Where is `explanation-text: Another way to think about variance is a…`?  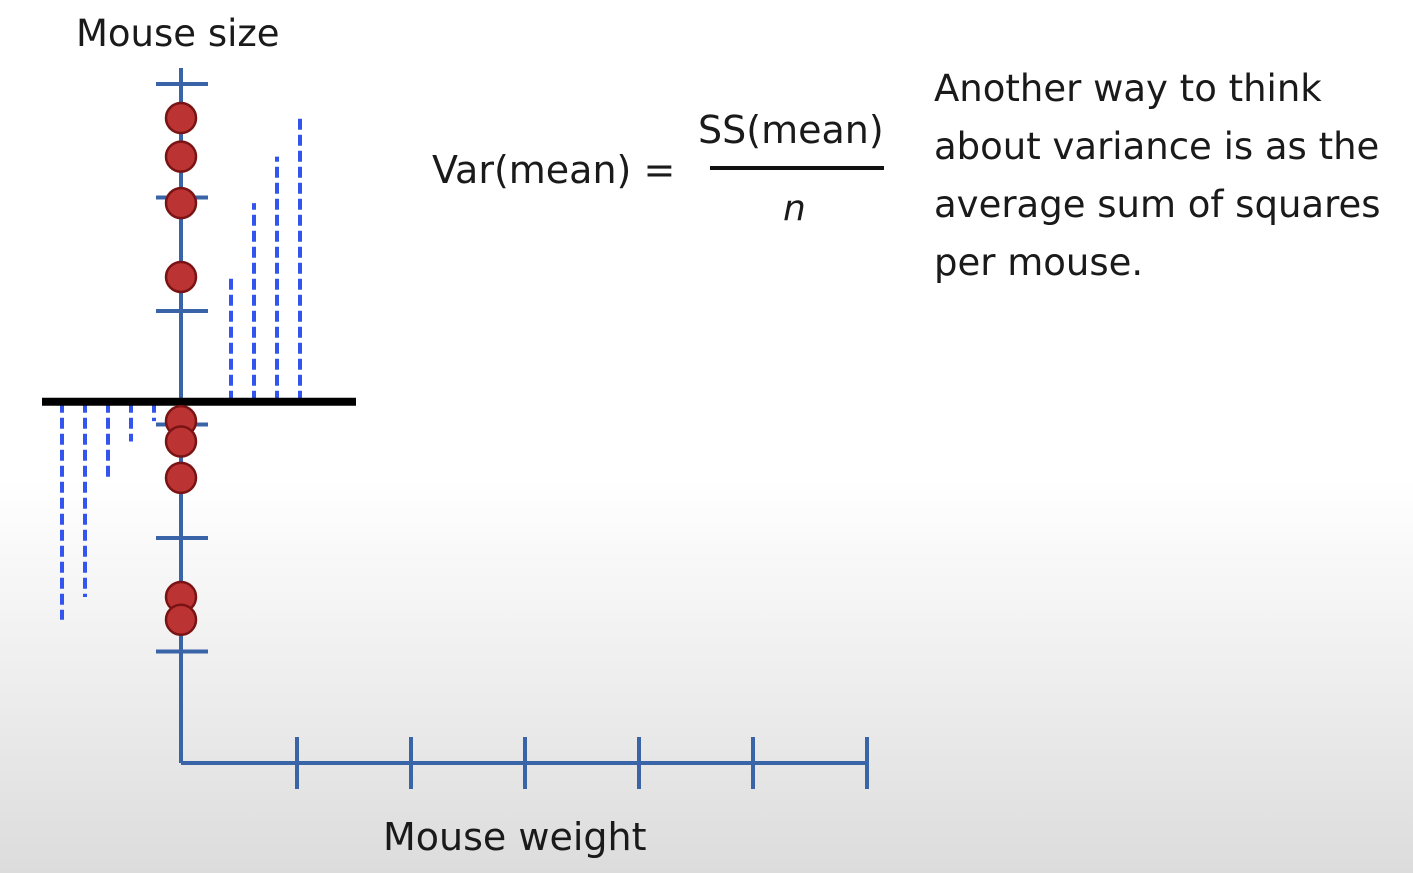 explanation-text: Another way to think about variance is a… is located at coordinates (1157, 175).